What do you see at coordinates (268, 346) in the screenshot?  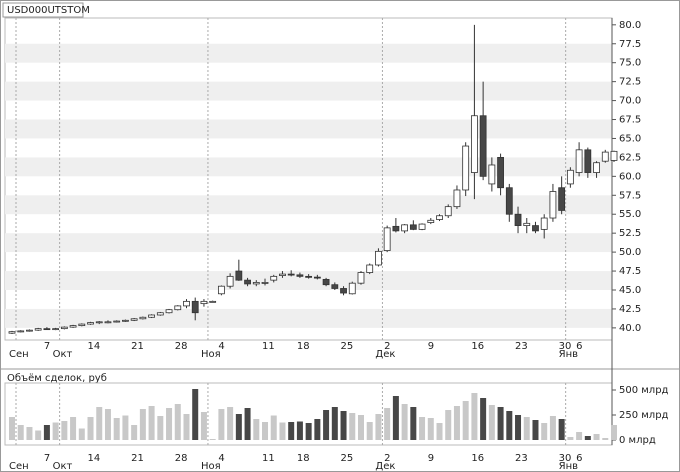 I see `x-tick-label: 11` at bounding box center [268, 346].